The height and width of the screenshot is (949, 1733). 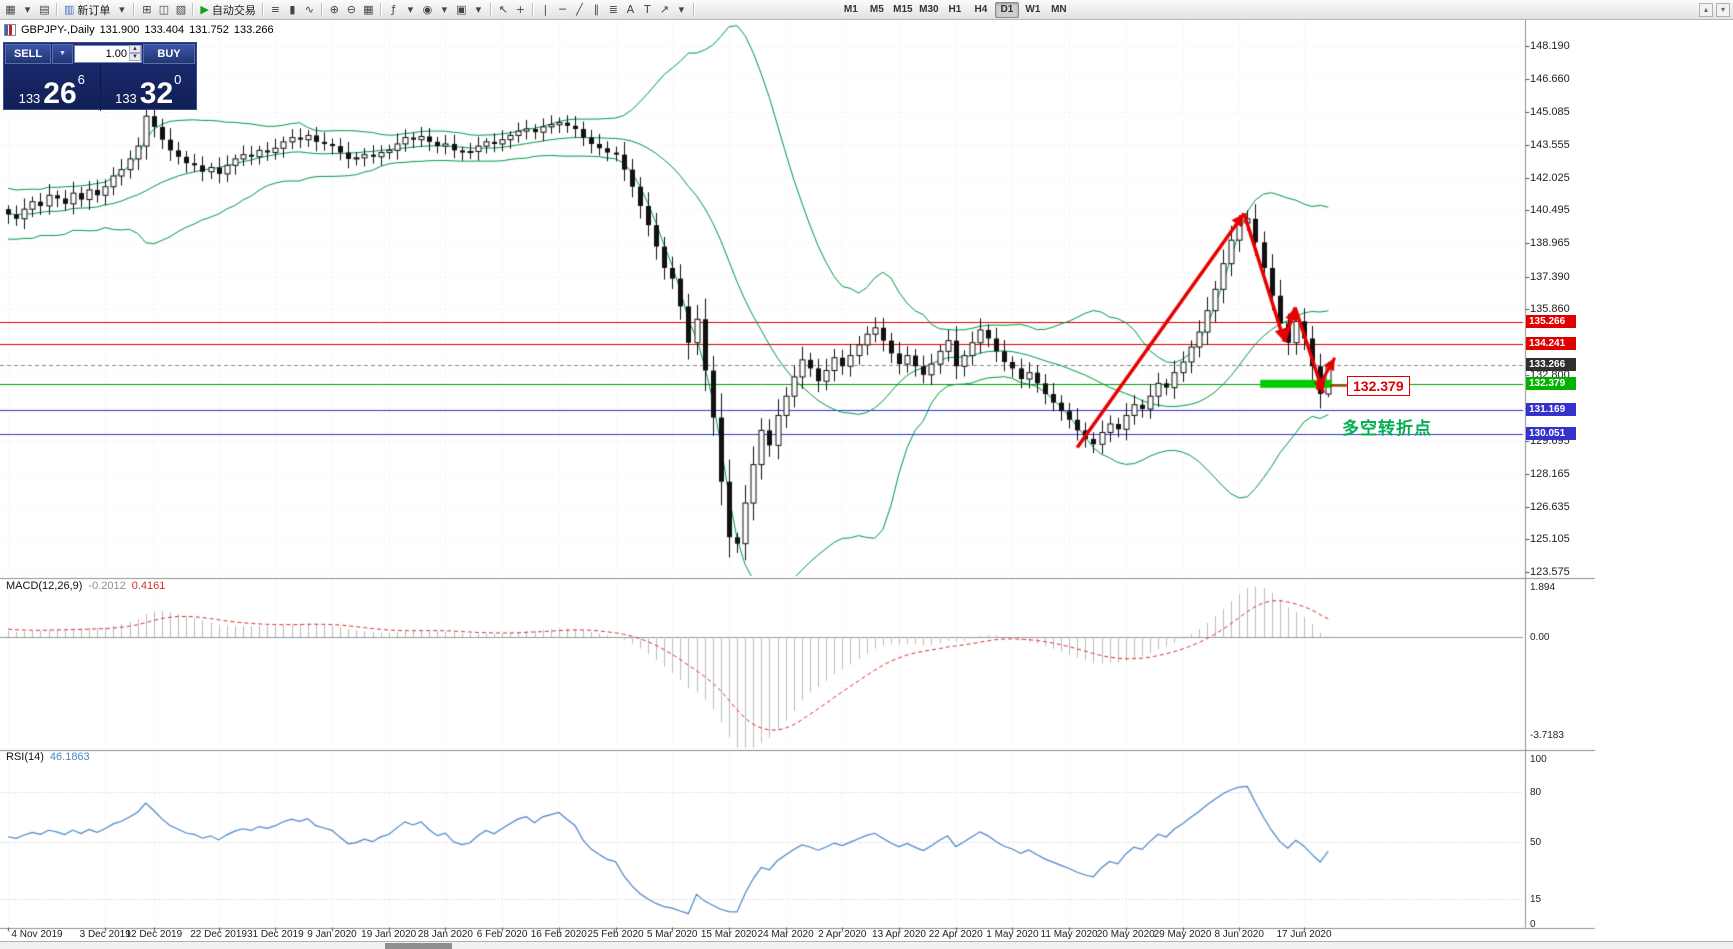 I want to click on arrows-dropdown-icon: ▾, so click(x=681, y=9).